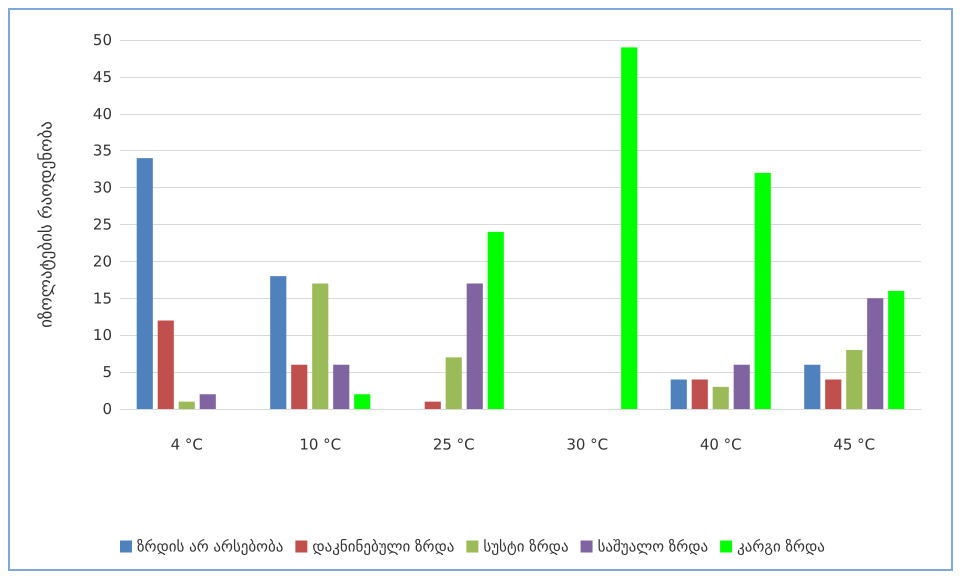 The width and height of the screenshot is (963, 581). What do you see at coordinates (102, 187) in the screenshot?
I see `y-tick-label: 30` at bounding box center [102, 187].